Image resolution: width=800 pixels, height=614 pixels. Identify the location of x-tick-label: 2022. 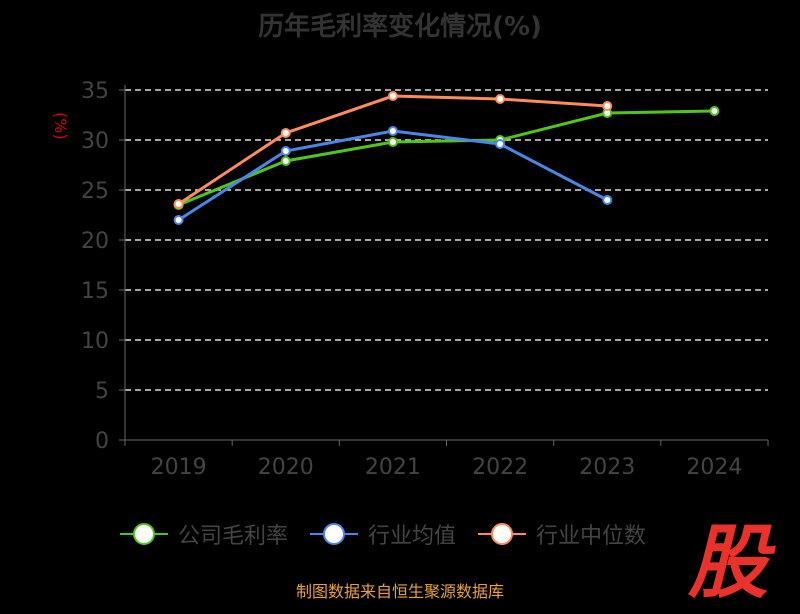
(500, 467).